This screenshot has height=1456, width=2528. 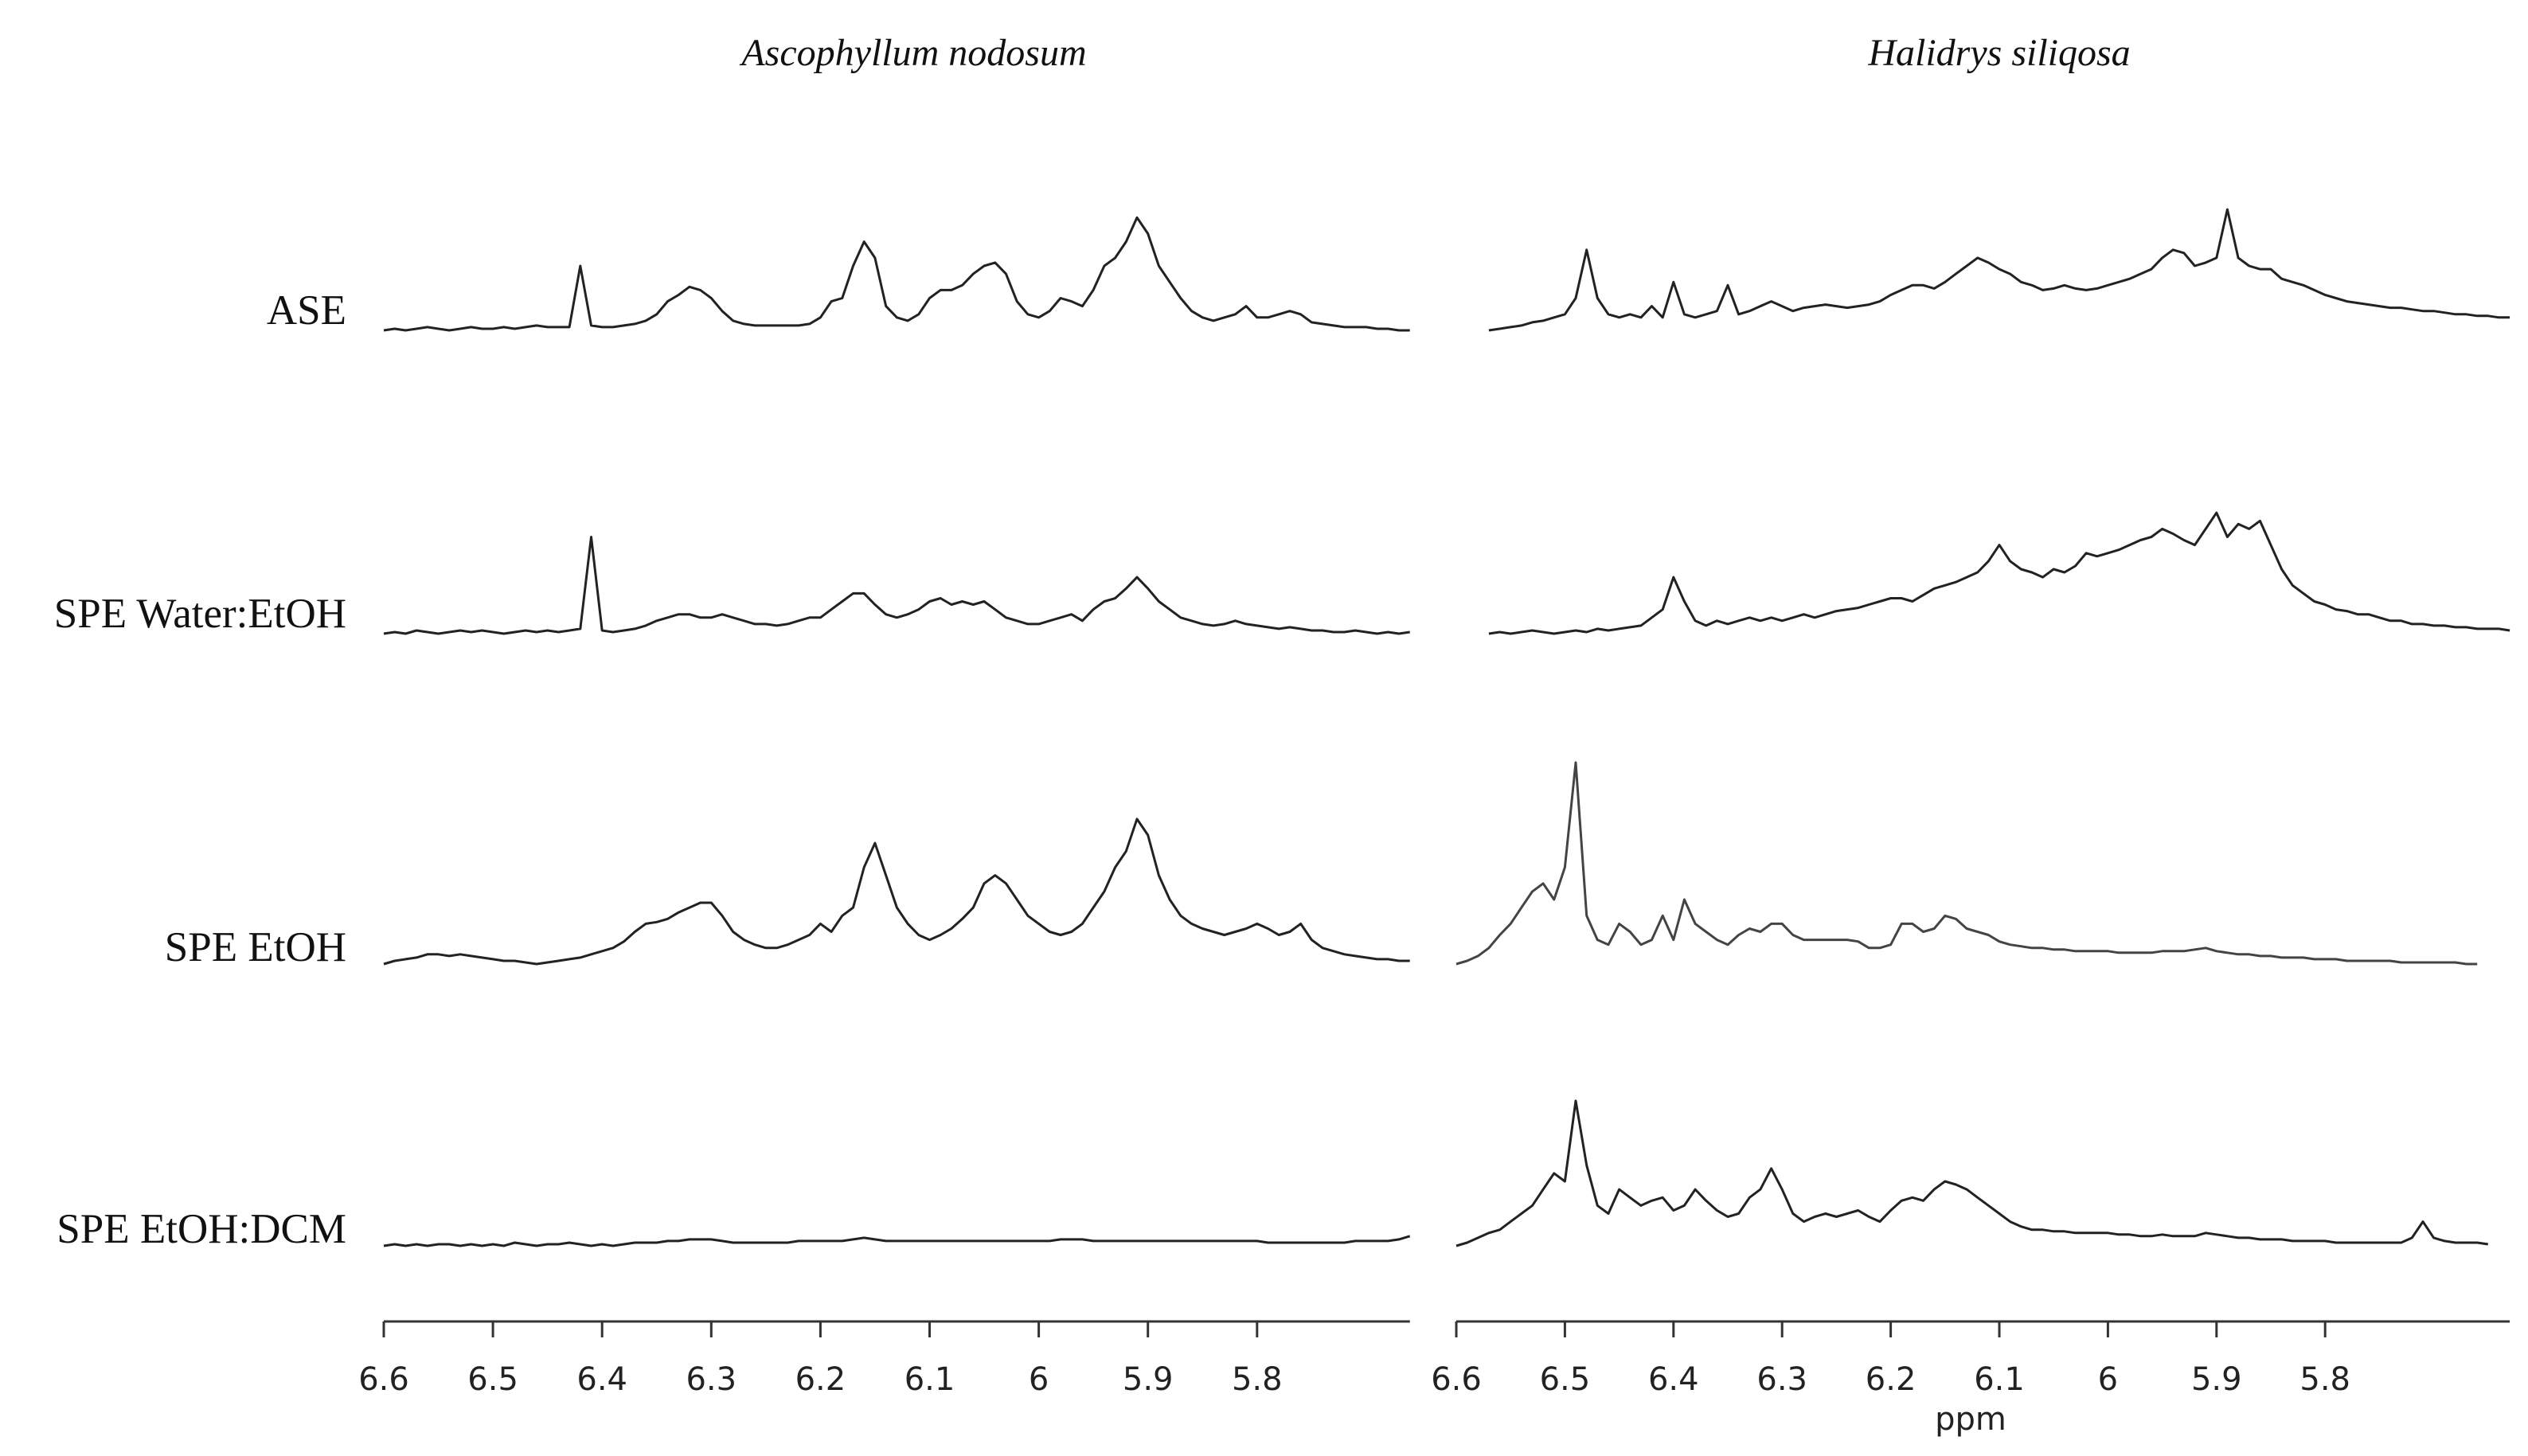 I want to click on row-label: ASE, so click(x=306, y=310).